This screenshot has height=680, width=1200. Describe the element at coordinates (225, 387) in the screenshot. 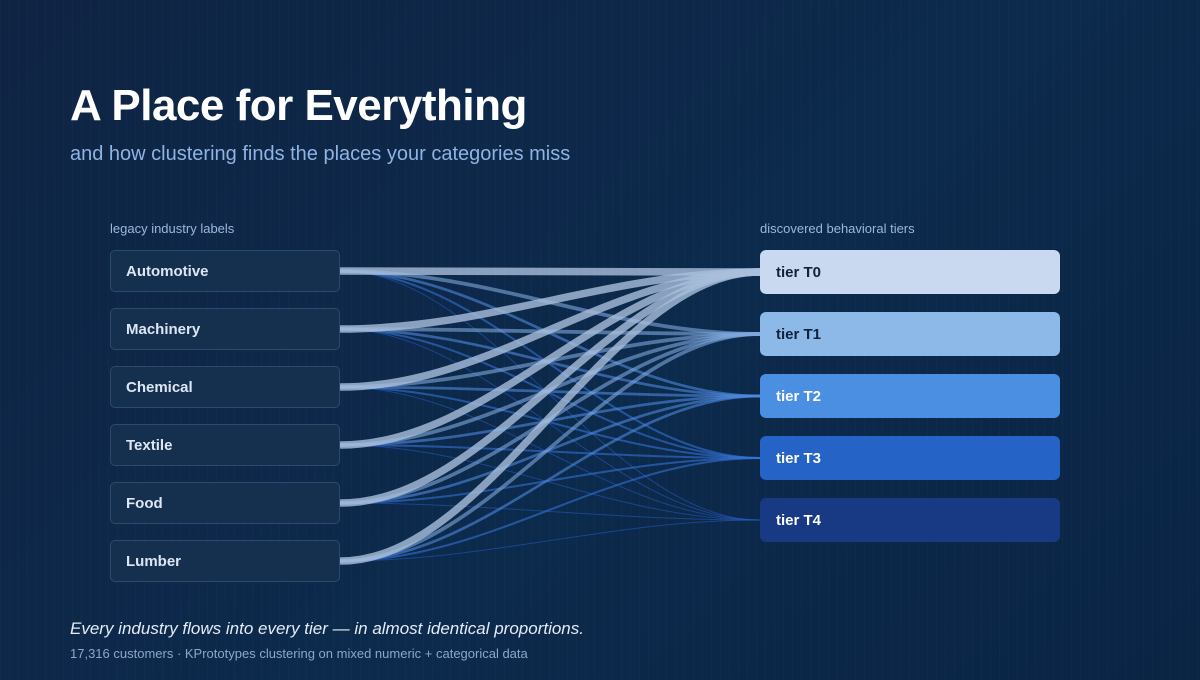

I see `source-node-chemical: Chemical` at that location.